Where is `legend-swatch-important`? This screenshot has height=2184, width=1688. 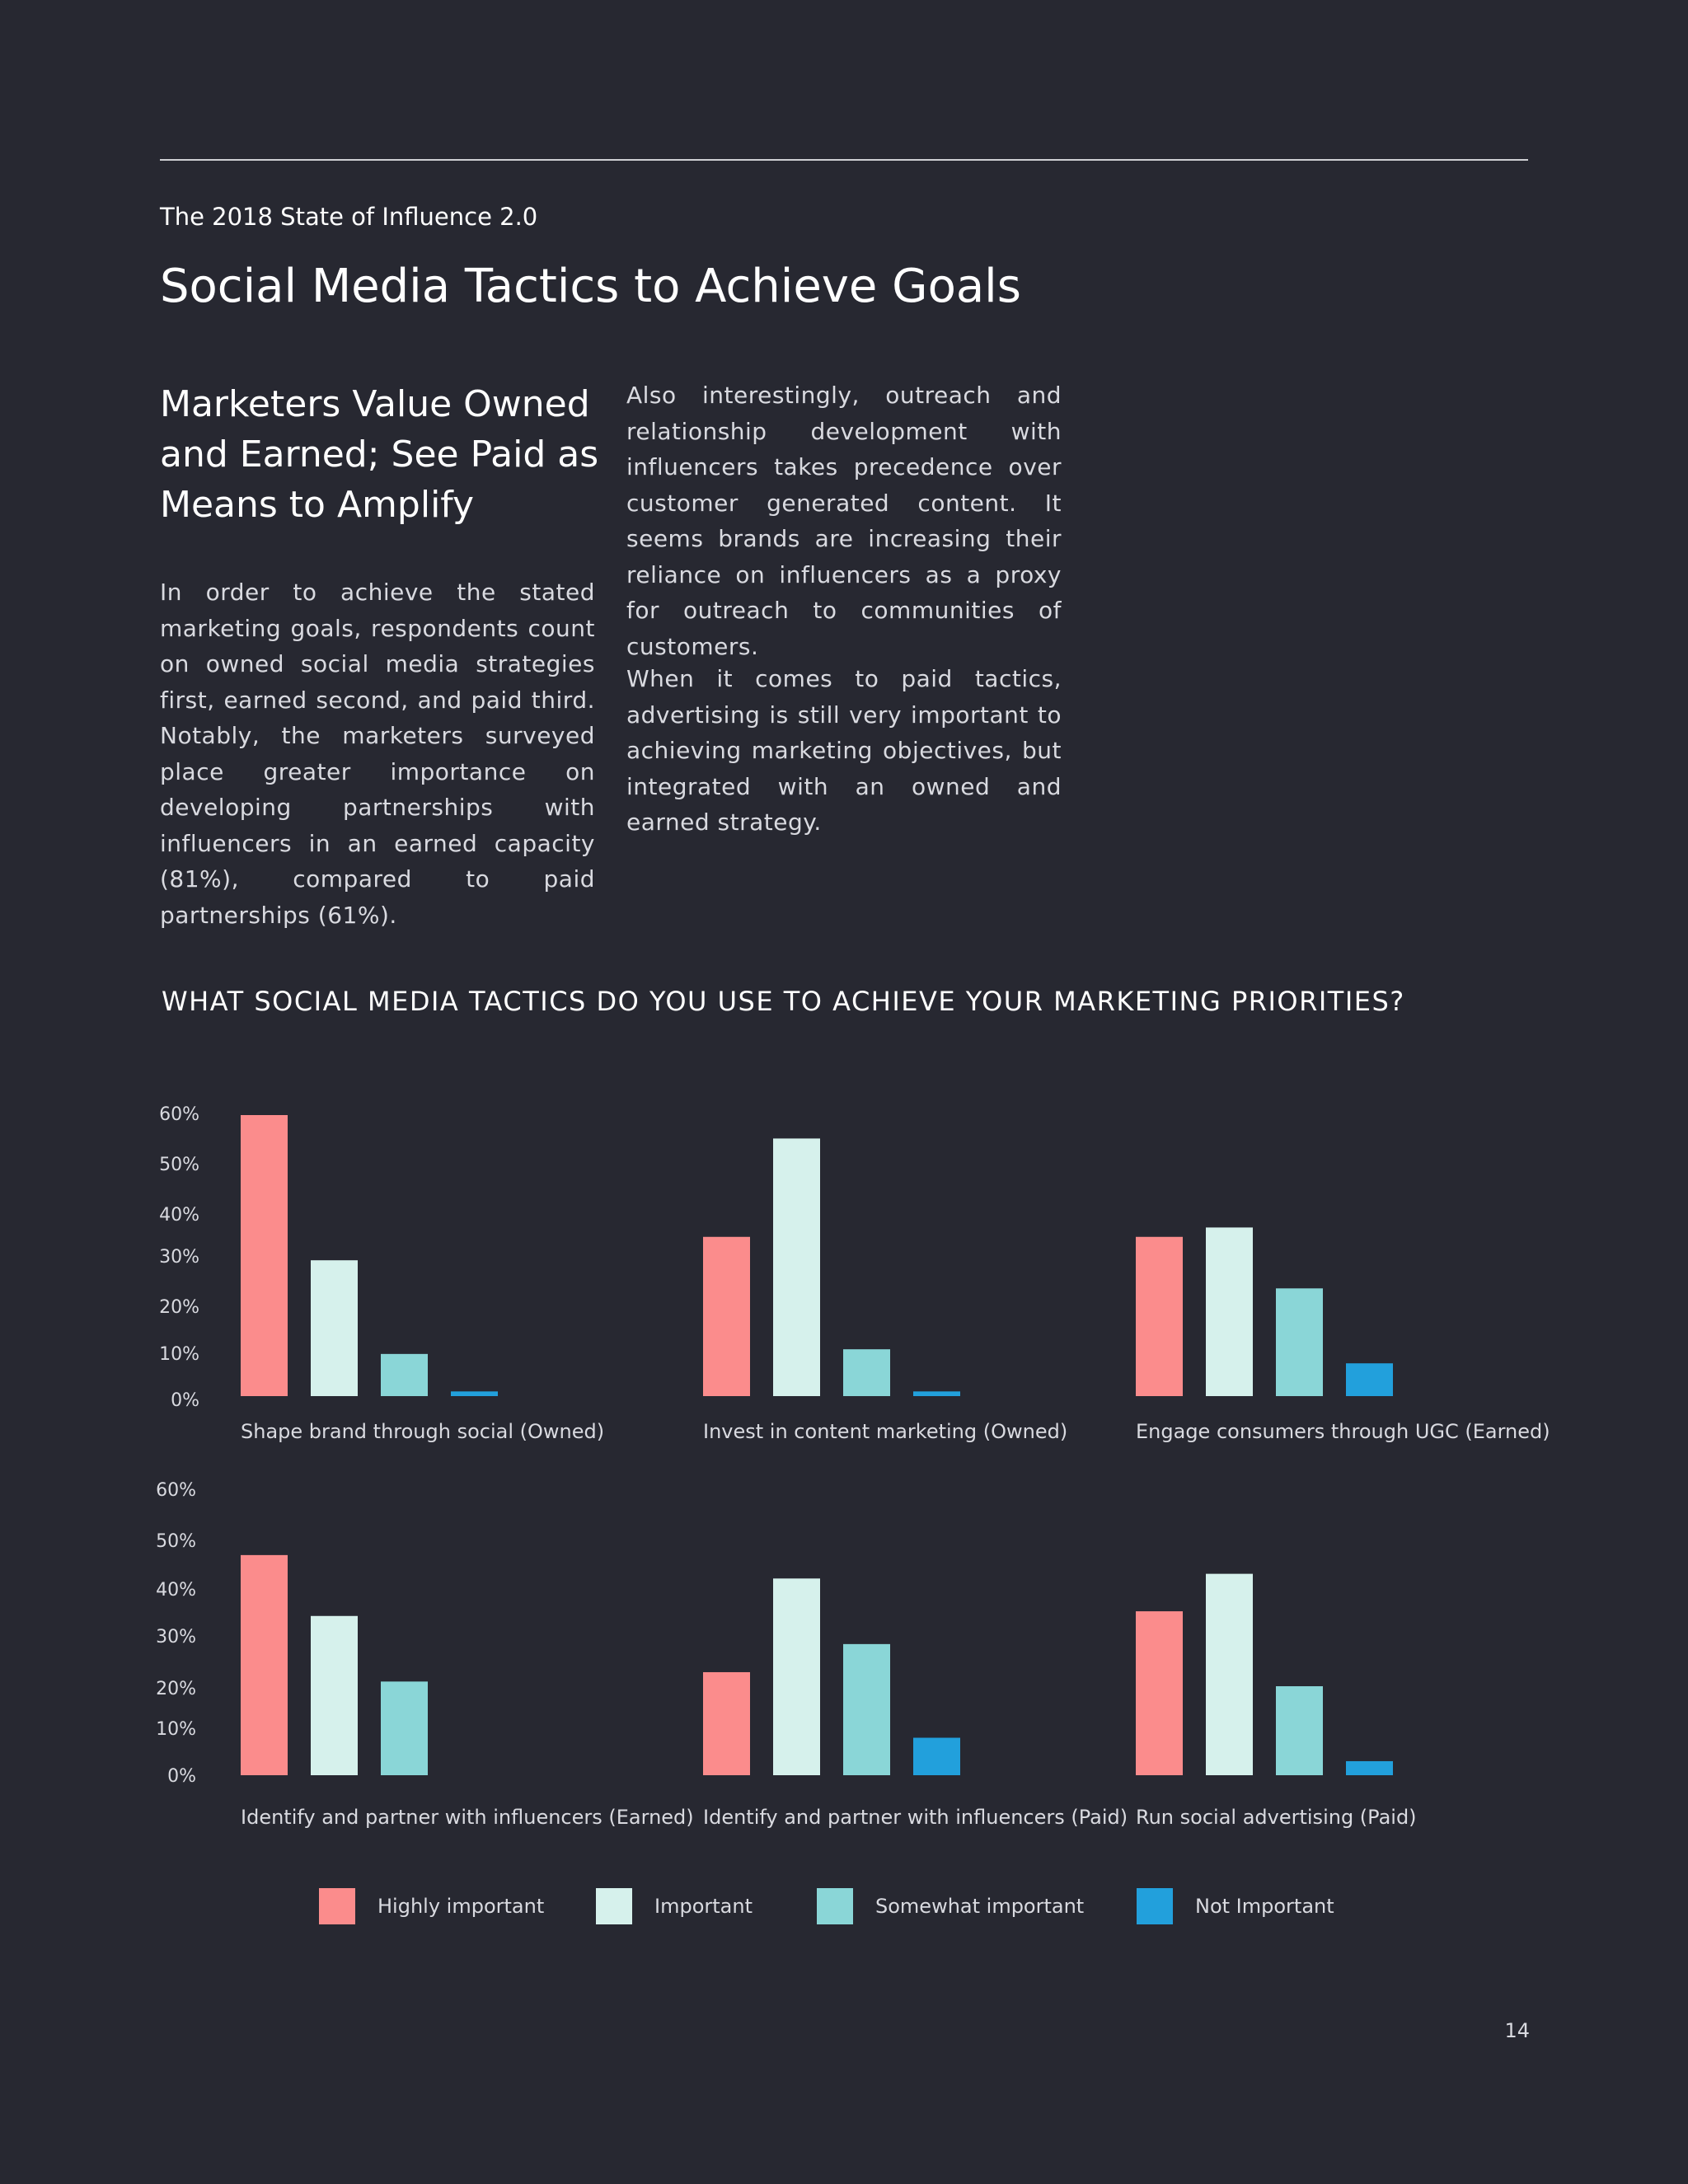
legend-swatch-important is located at coordinates (614, 1906).